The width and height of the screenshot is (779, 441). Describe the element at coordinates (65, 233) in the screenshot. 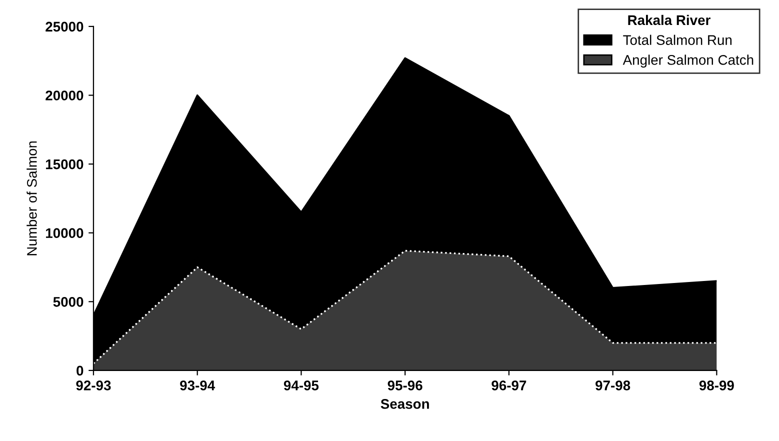

I see `y-tick-label: 10000` at that location.